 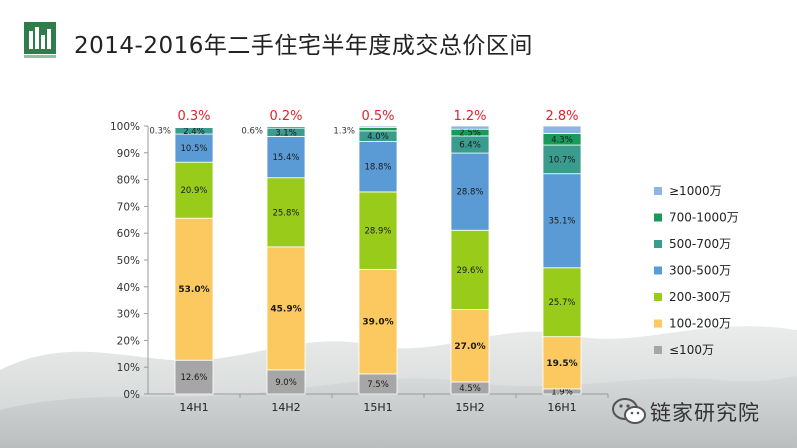 What do you see at coordinates (344, 132) in the screenshot?
I see `side-label: 1.3%` at bounding box center [344, 132].